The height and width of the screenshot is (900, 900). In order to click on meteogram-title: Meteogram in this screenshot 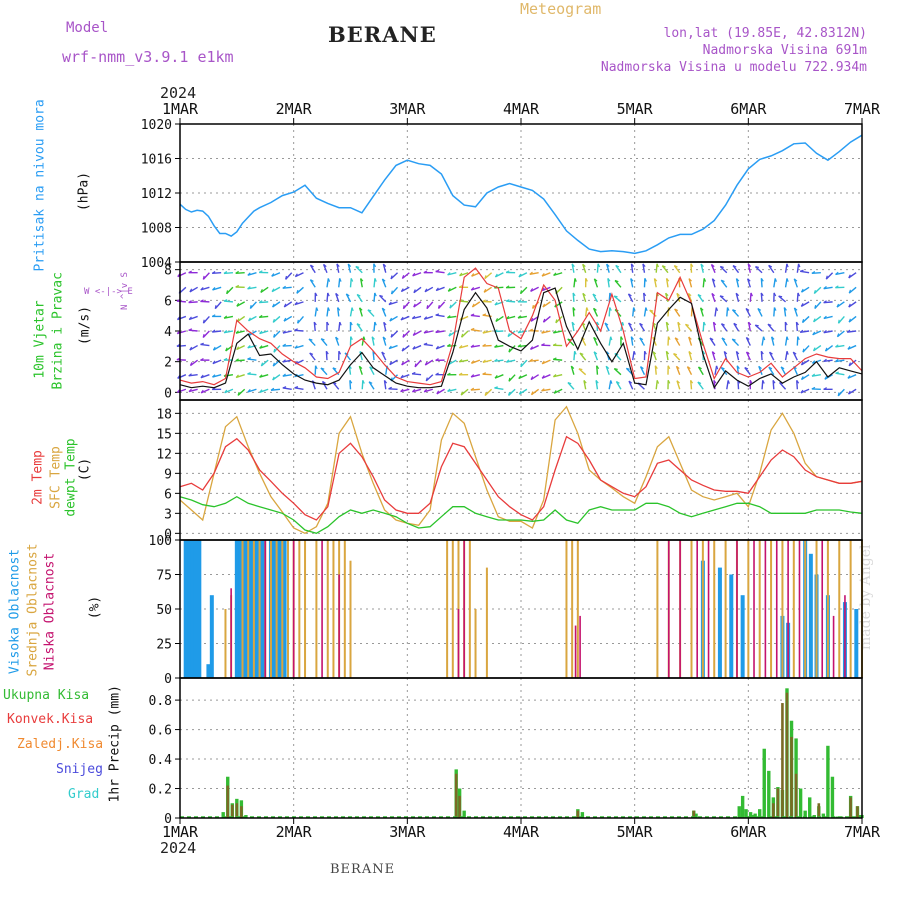, I will do `click(561, 9)`.